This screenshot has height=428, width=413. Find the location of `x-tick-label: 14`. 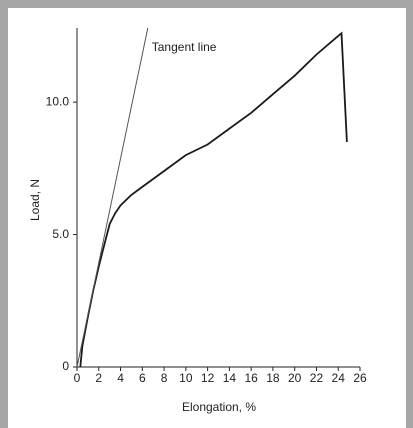

x-tick-label: 14 is located at coordinates (230, 378).